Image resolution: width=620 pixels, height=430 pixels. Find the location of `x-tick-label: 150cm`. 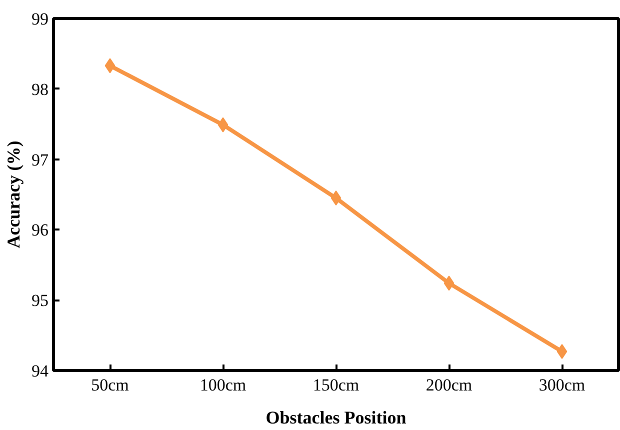

x-tick-label: 150cm is located at coordinates (336, 385).